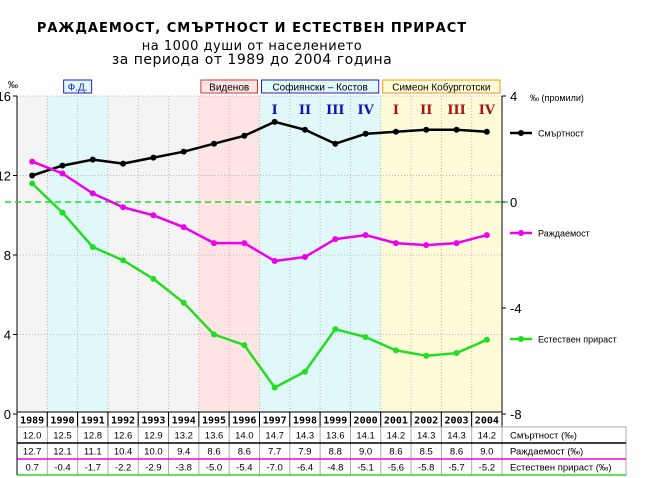 This screenshot has height=478, width=652. I want to click on legend-marker-mortality, so click(521, 133).